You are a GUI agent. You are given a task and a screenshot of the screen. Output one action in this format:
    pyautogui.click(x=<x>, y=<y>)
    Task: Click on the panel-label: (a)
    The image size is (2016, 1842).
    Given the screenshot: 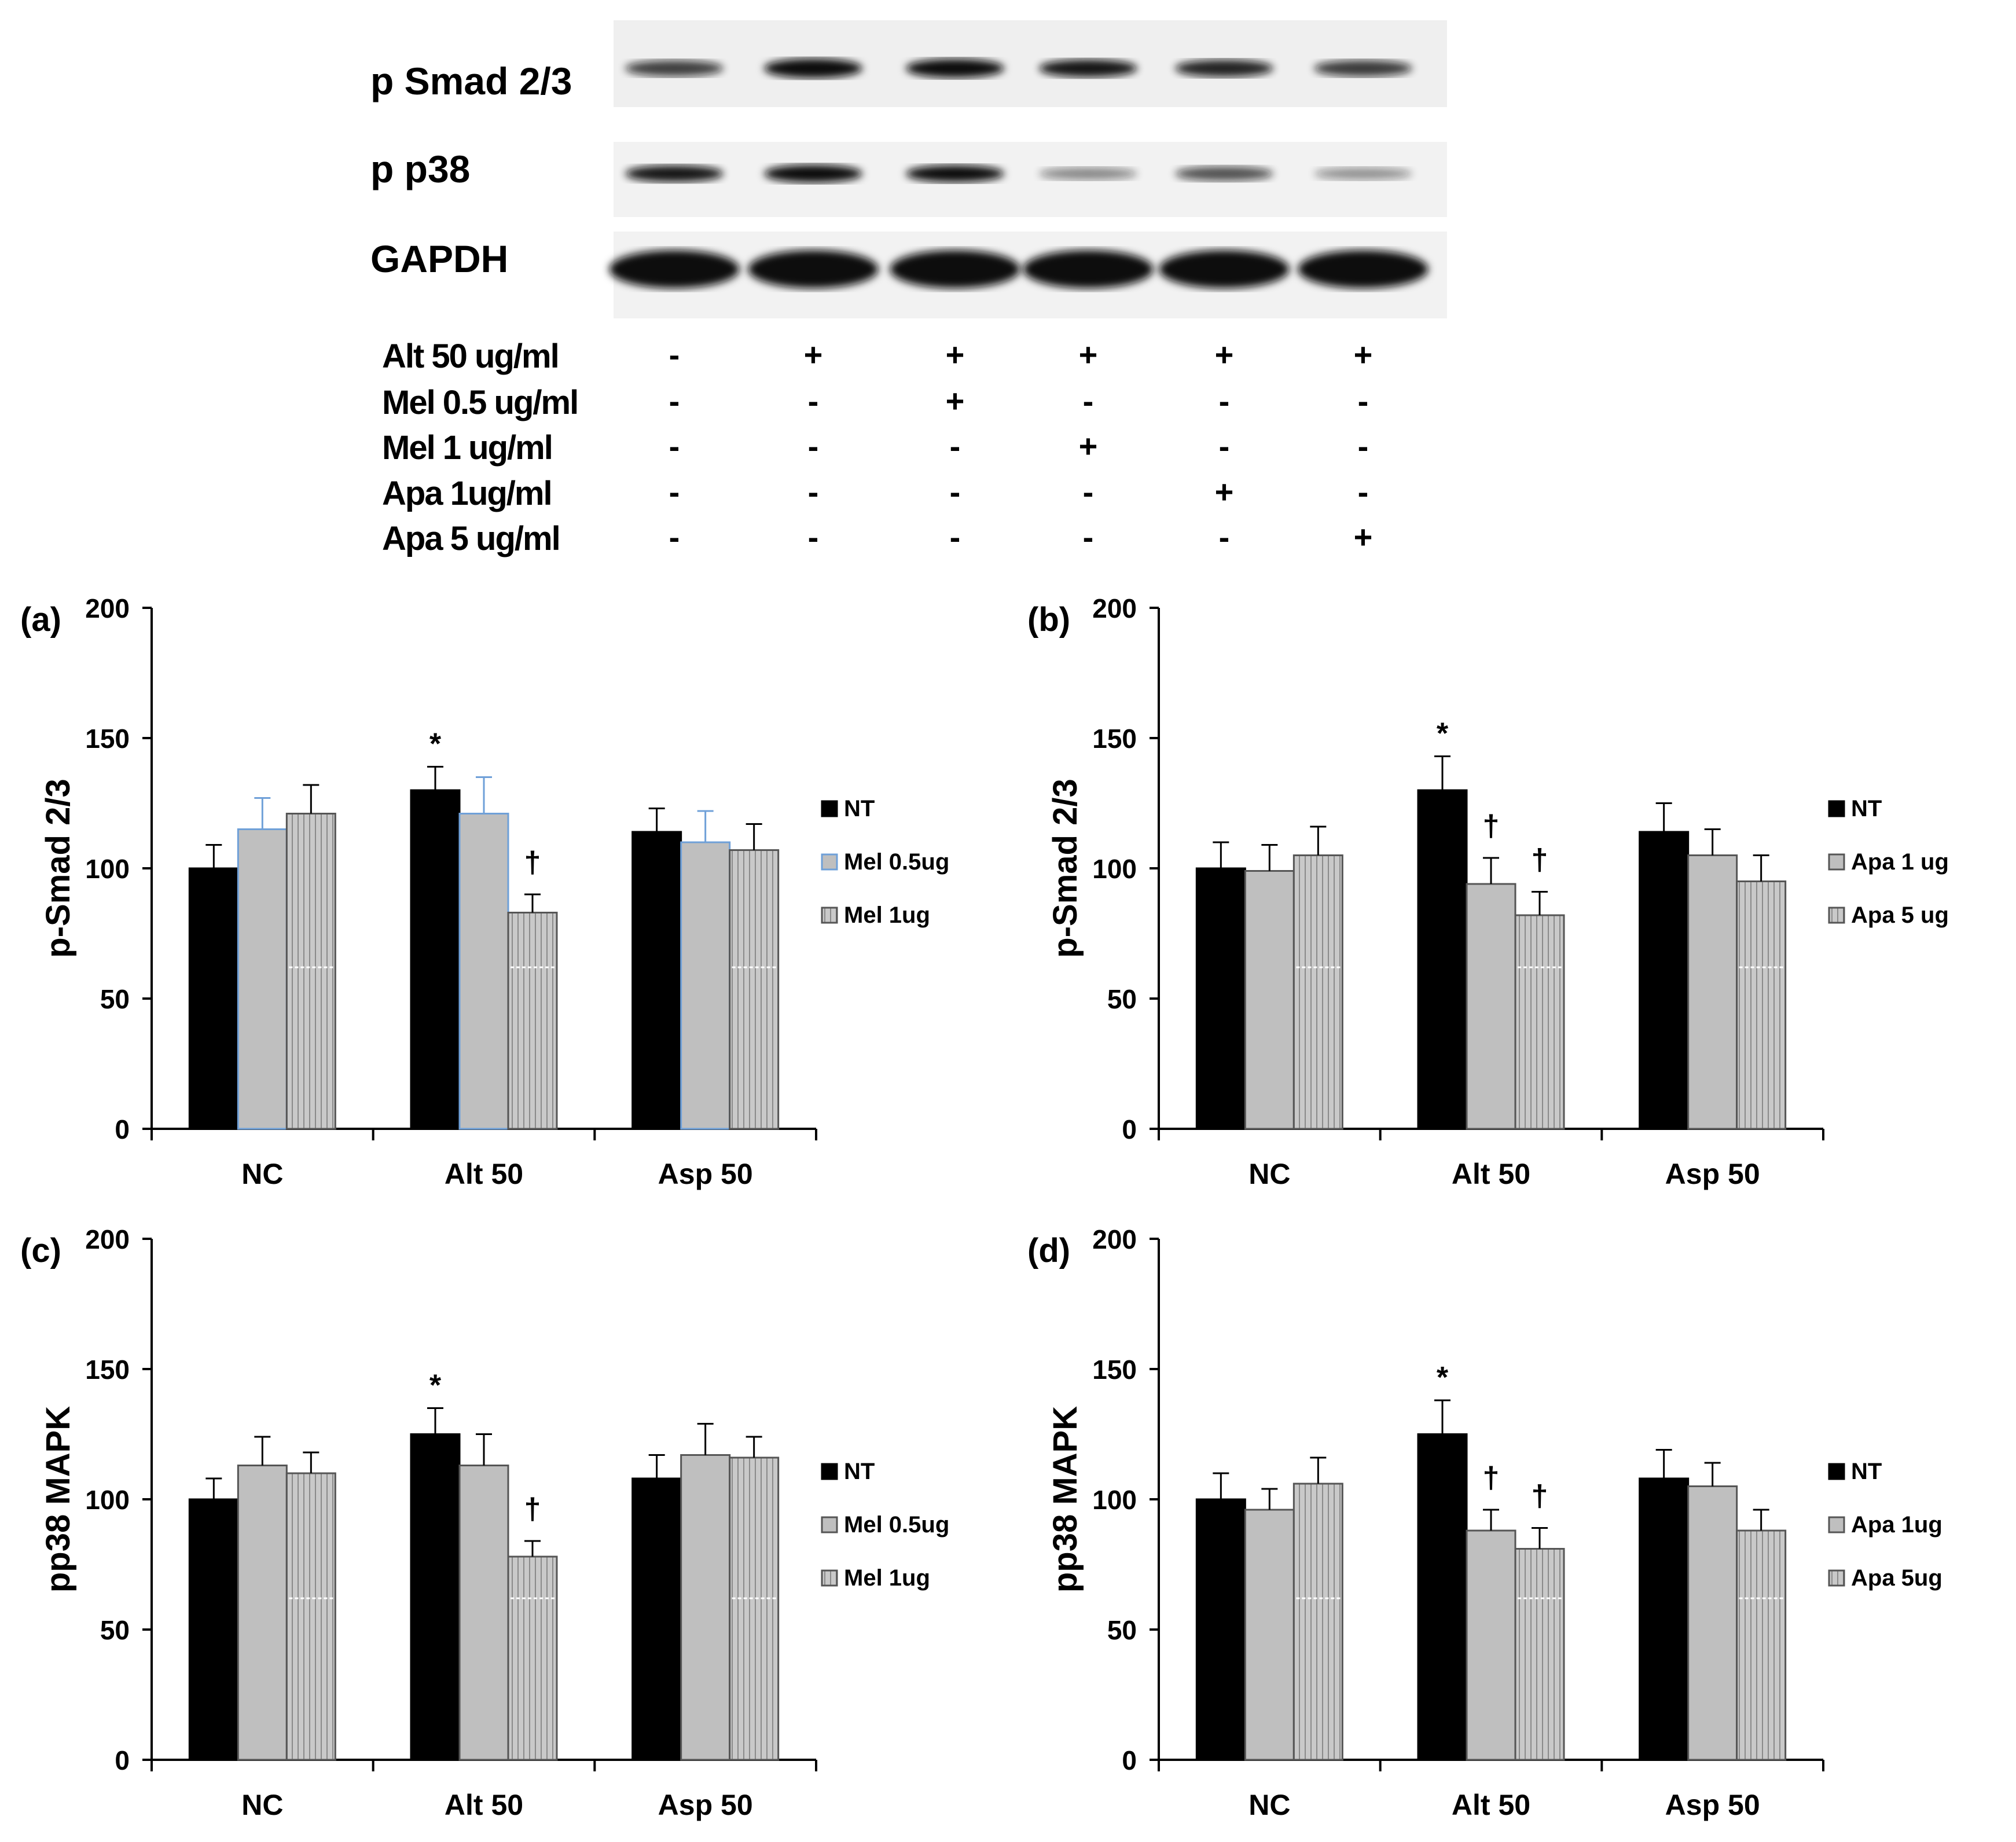 What is the action you would take?
    pyautogui.click(x=40, y=620)
    